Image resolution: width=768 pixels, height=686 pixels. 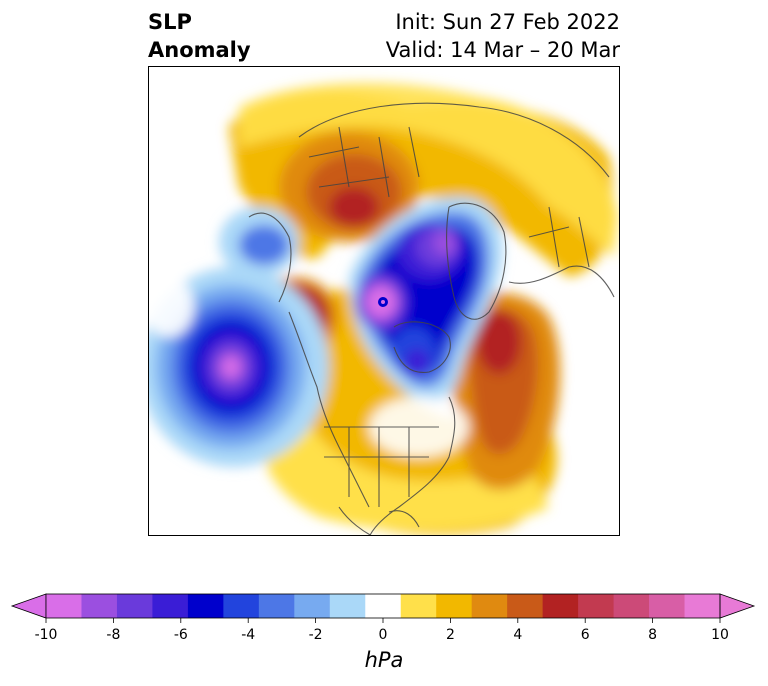 What do you see at coordinates (720, 635) in the screenshot?
I see `colorbar-tick-label: 10` at bounding box center [720, 635].